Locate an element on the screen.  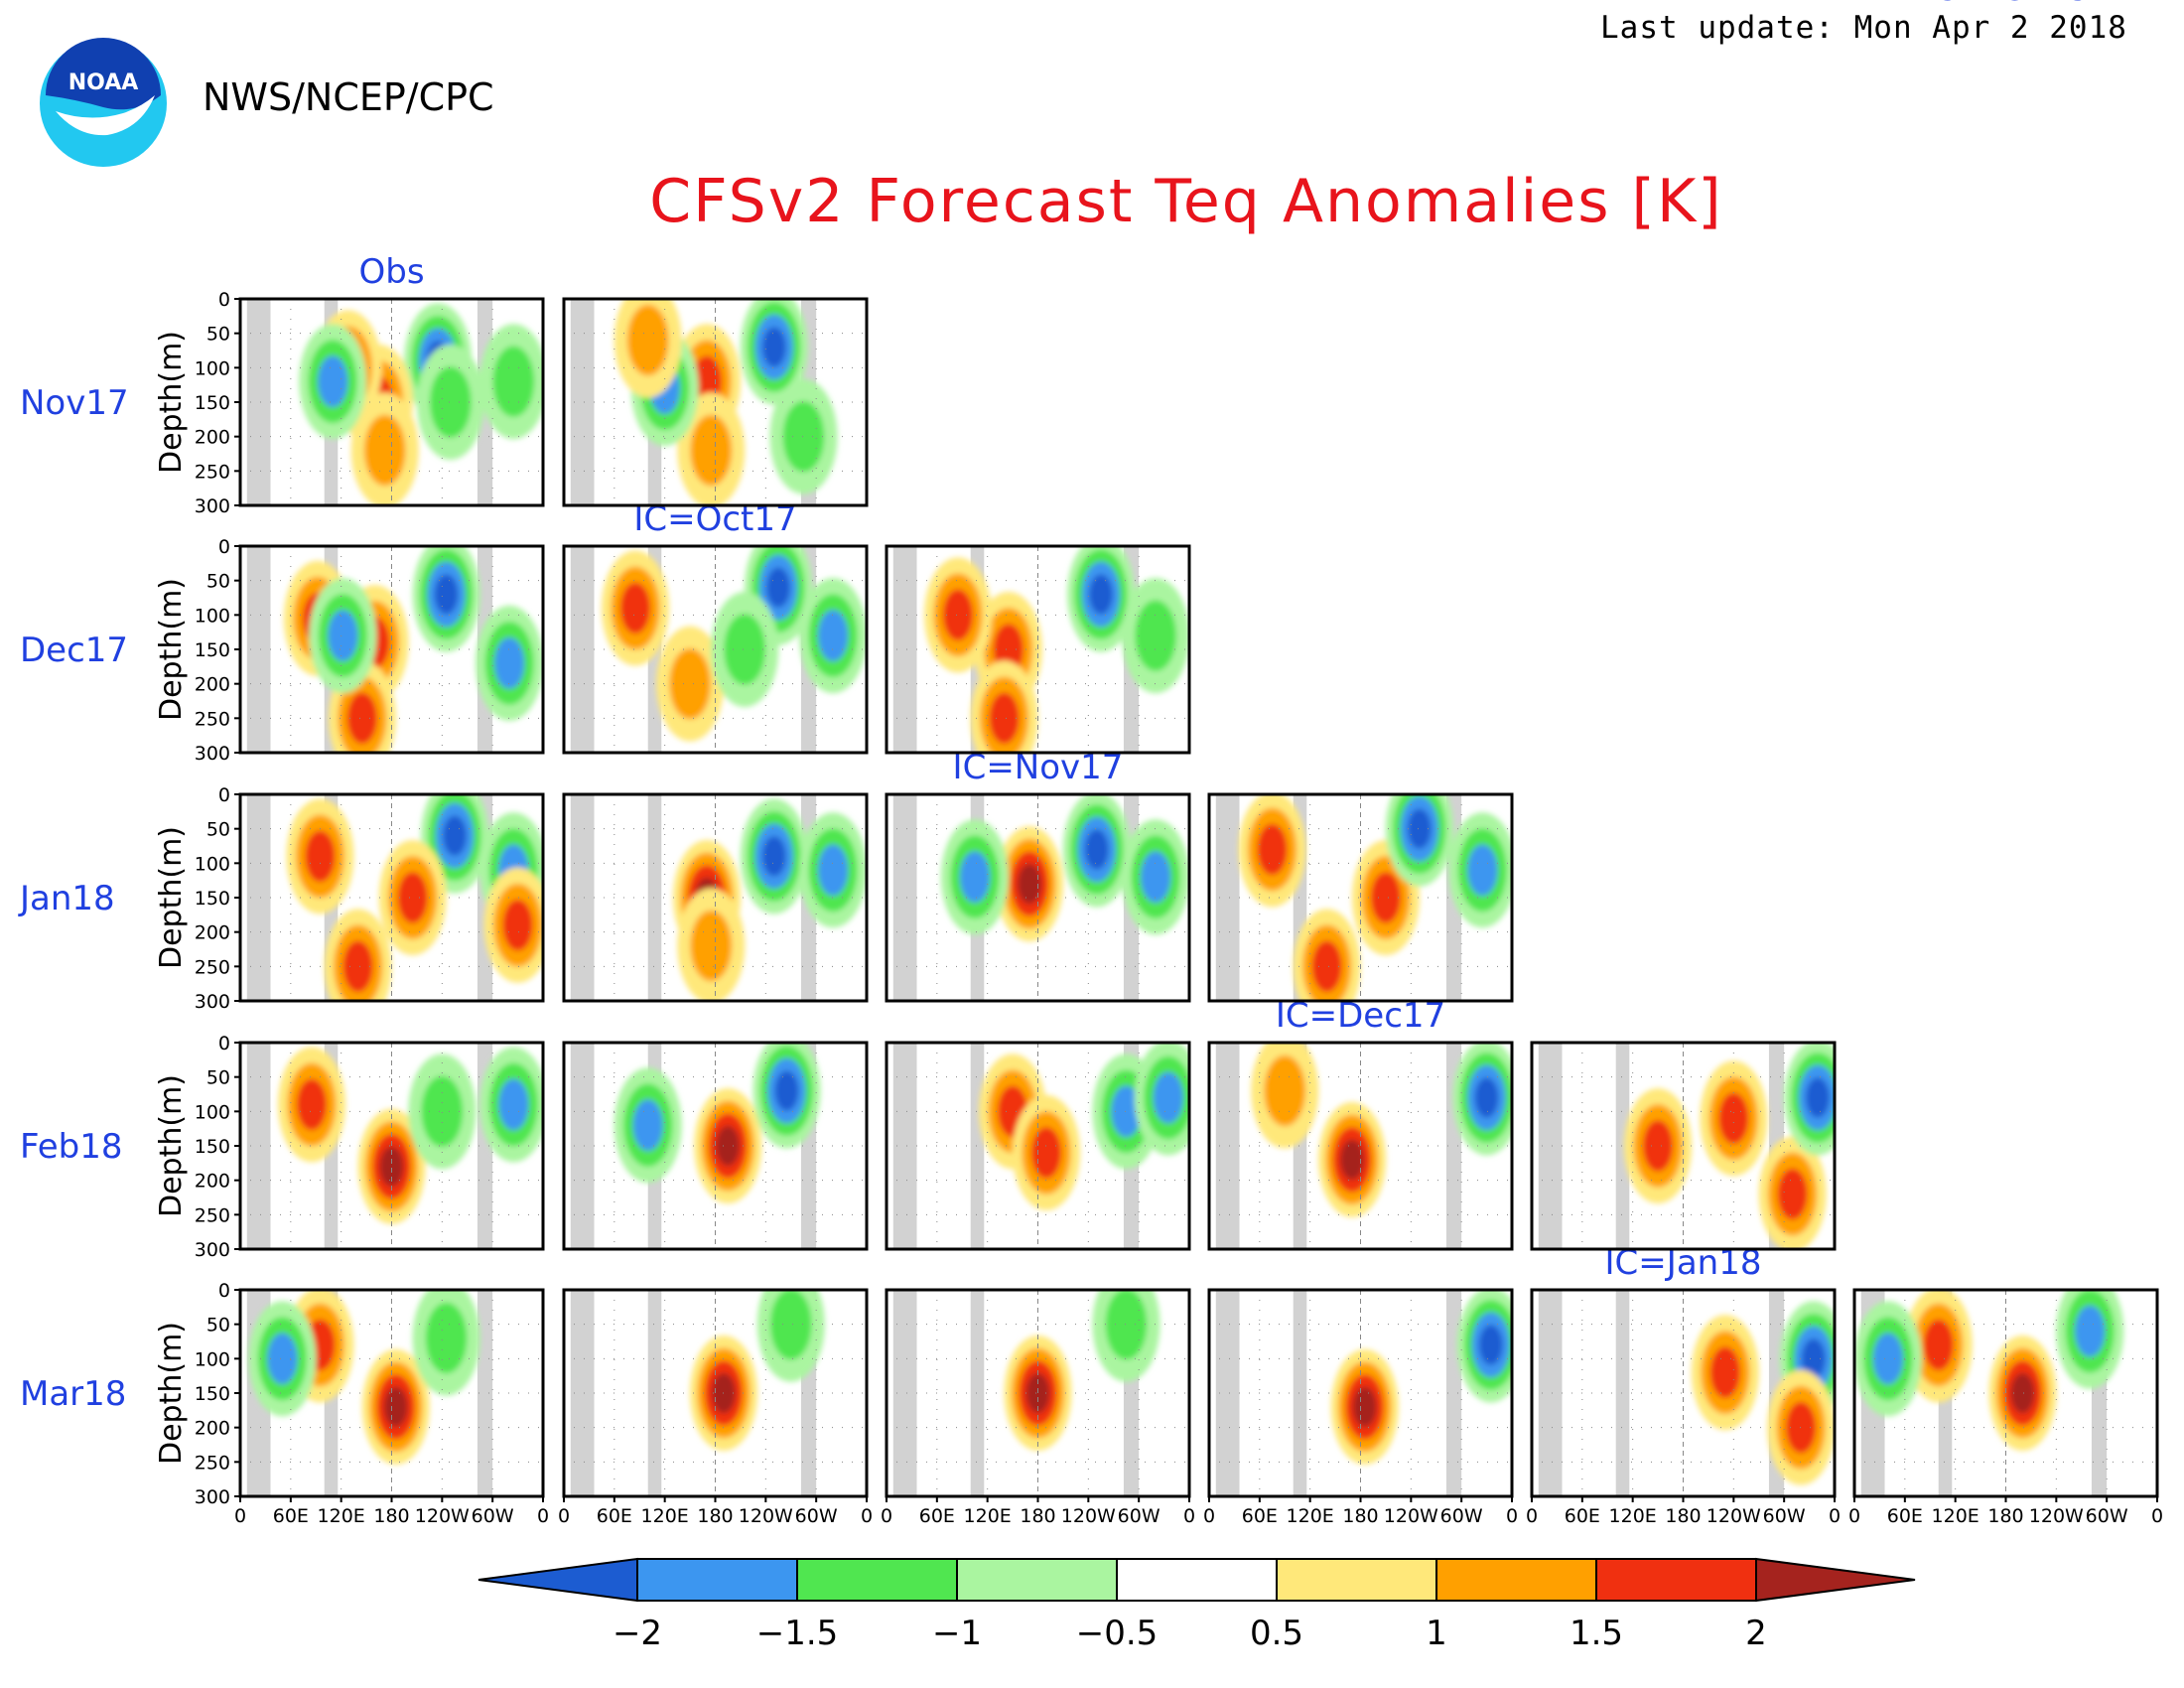
row-label: Nov17 is located at coordinates (74, 403).